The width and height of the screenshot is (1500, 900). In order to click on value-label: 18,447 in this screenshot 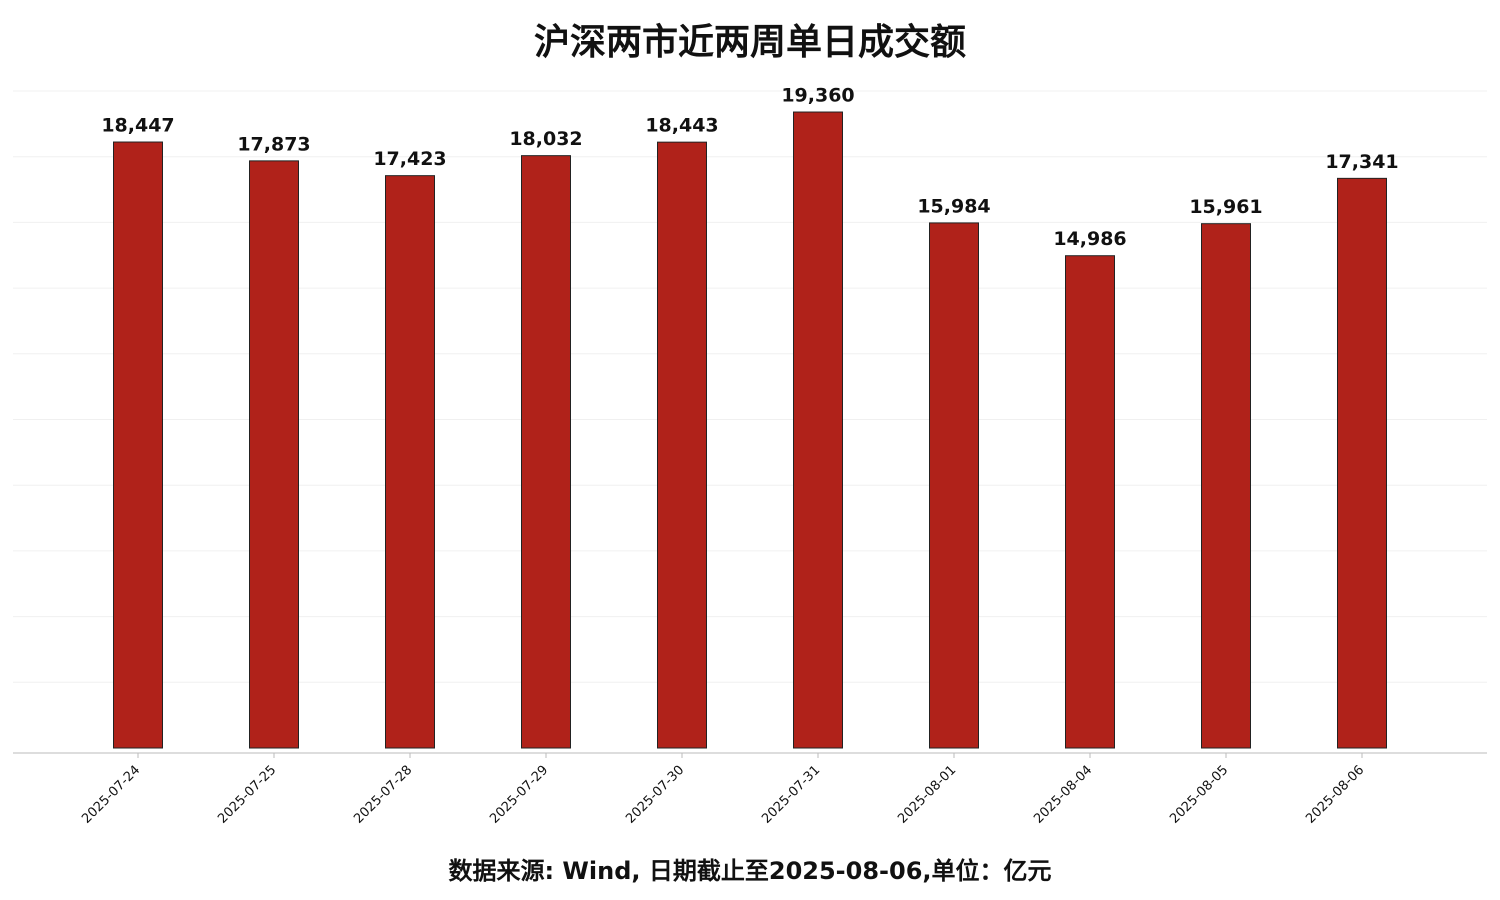, I will do `click(137, 126)`.